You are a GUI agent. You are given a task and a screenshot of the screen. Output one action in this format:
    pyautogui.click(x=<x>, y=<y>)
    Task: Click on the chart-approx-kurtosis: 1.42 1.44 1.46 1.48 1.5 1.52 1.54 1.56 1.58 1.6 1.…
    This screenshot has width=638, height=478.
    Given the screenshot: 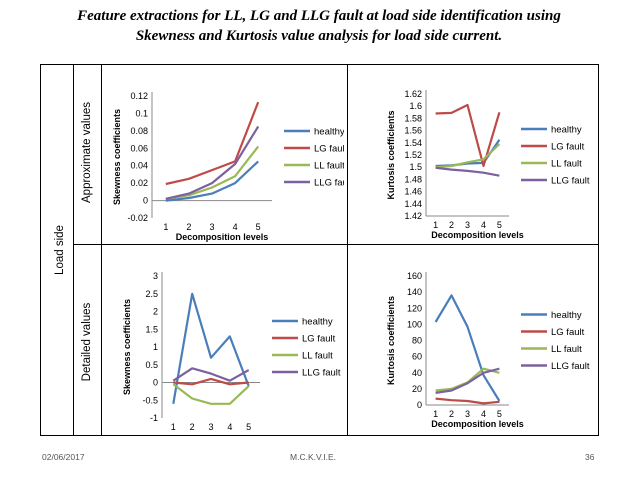 What is the action you would take?
    pyautogui.click(x=473, y=155)
    